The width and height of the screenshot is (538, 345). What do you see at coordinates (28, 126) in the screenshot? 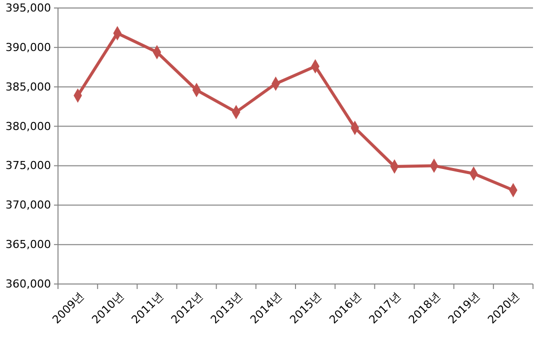
I see `y-tick-label: 380,000` at bounding box center [28, 126].